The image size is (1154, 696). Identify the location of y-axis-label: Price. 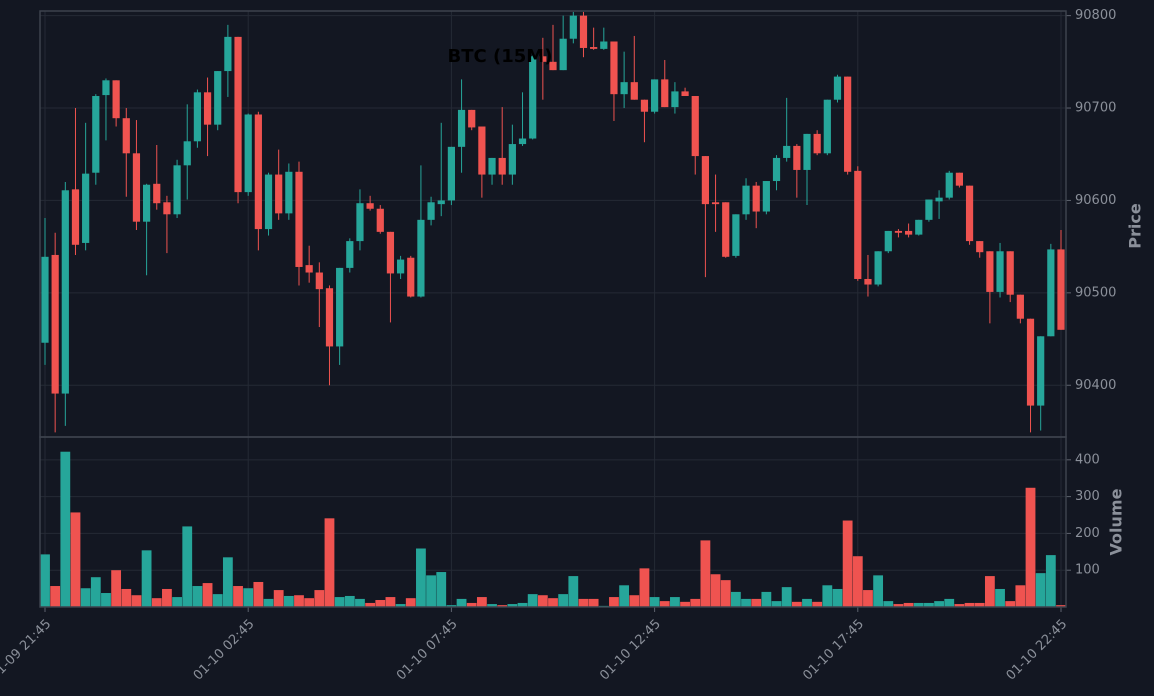
(1135, 226).